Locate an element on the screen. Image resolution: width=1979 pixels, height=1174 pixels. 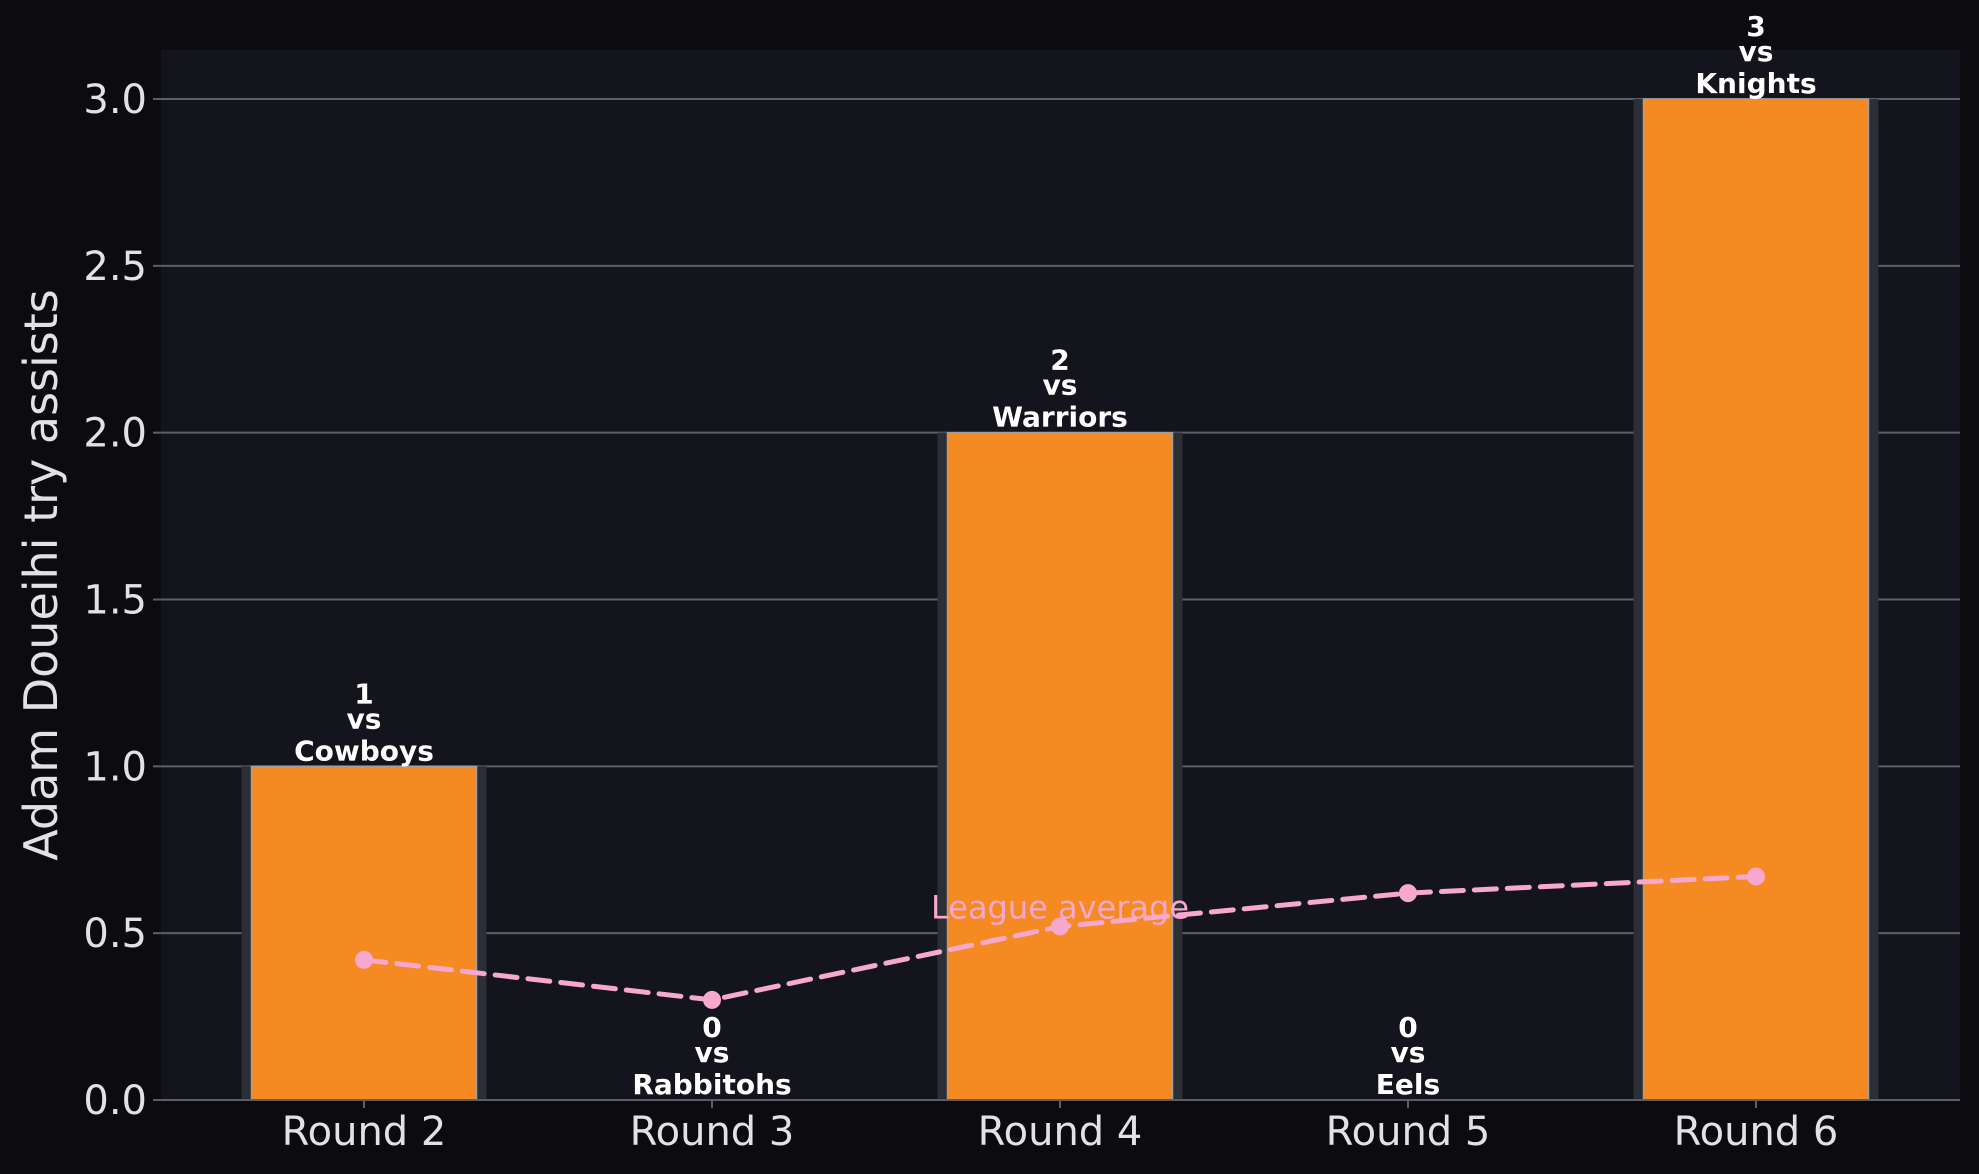
data-label-opponent: Rabbitohs is located at coordinates (711, 1084).